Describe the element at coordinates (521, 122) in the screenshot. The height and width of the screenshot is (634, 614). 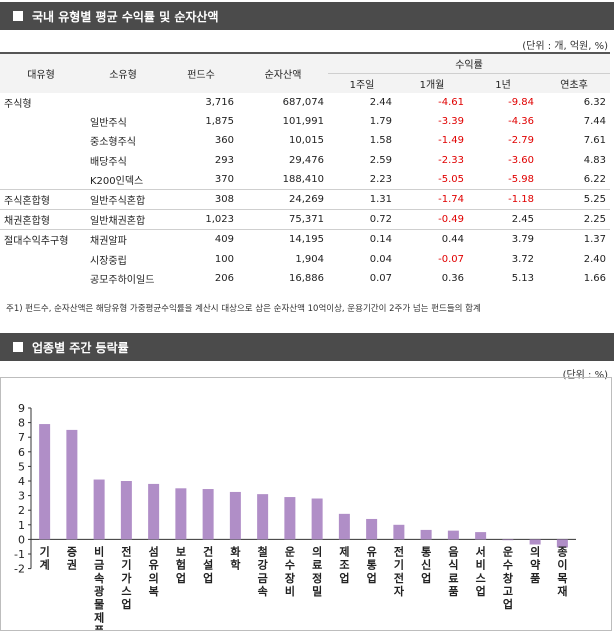
I see `cell-y1: -4.36` at that location.